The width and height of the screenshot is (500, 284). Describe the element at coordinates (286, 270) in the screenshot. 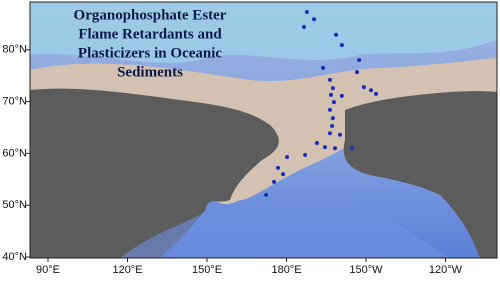

I see `x-tick-label: 180°E` at that location.